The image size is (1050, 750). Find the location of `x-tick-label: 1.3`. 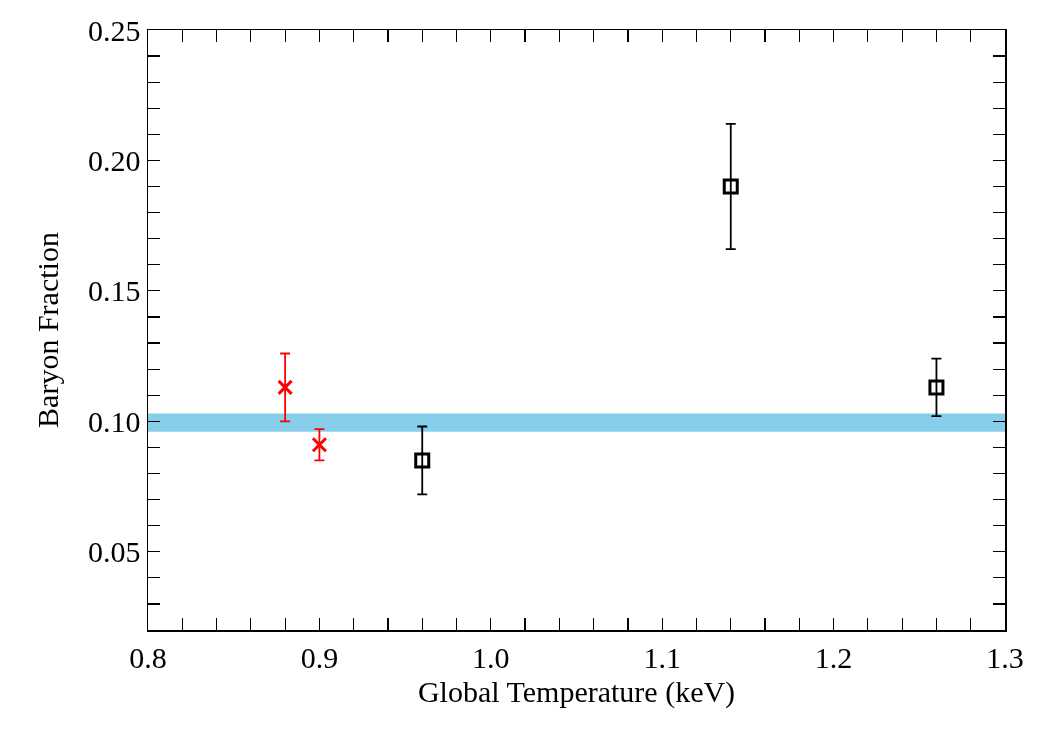

x-tick-label: 1.3 is located at coordinates (1005, 657).